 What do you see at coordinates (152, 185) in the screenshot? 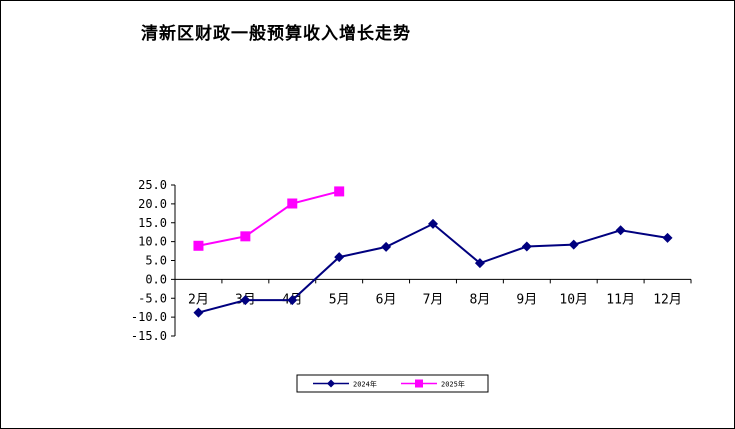
I see `y-tick-label: 25.0` at bounding box center [152, 185].